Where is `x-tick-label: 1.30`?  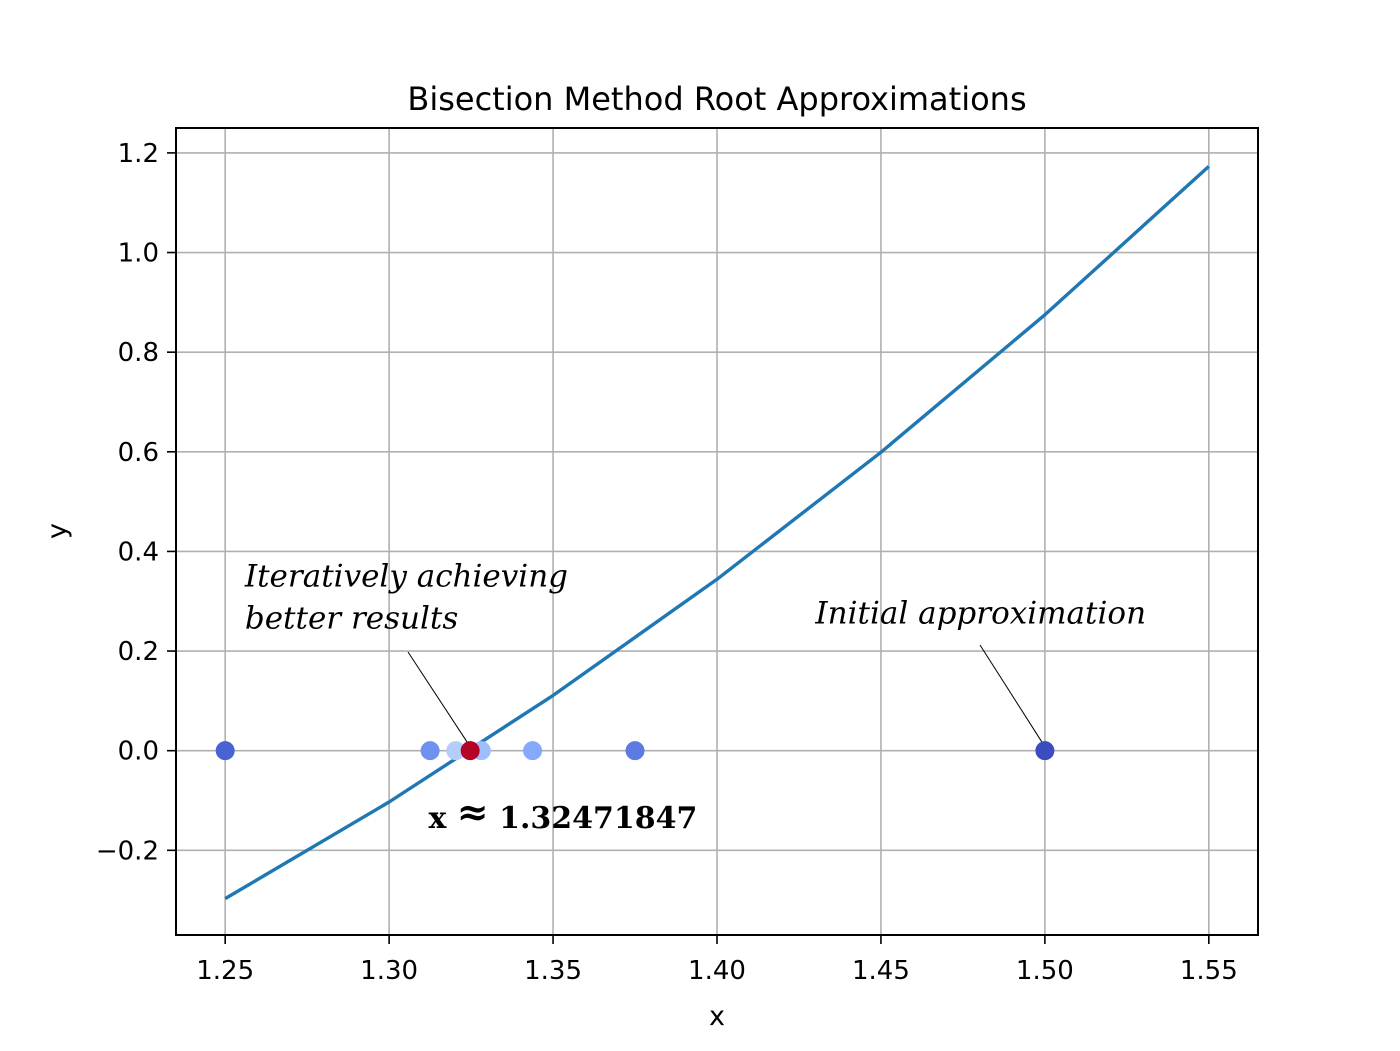 x-tick-label: 1.30 is located at coordinates (389, 971).